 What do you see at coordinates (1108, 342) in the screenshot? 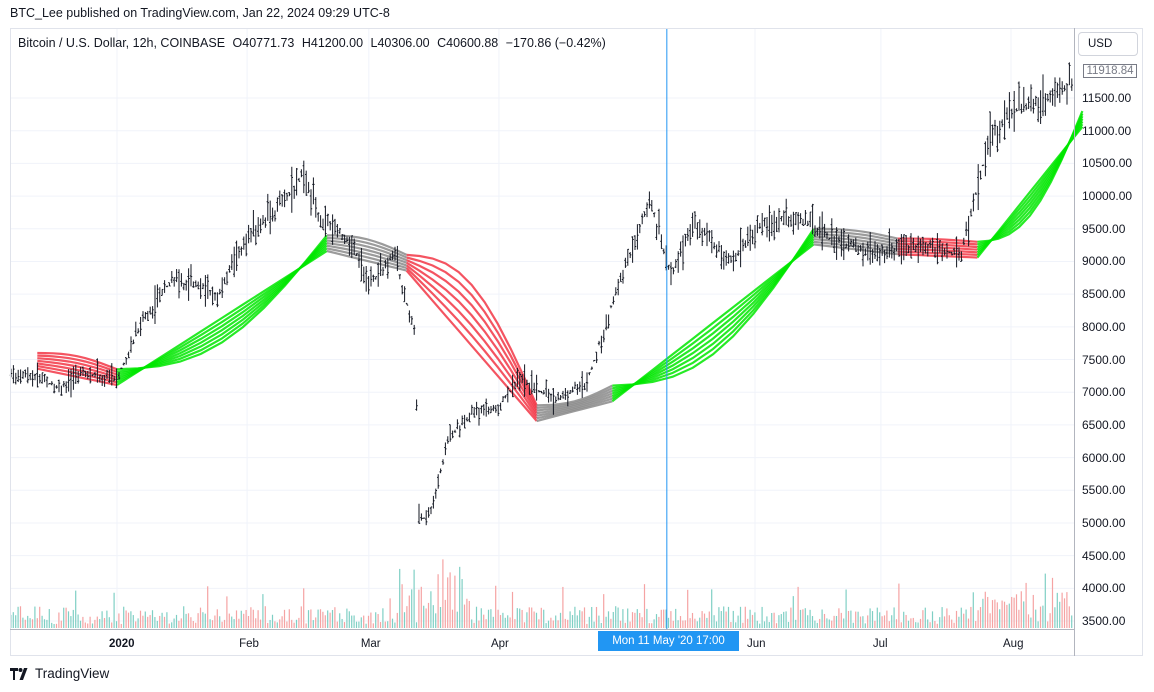
I see `price-axis` at bounding box center [1108, 342].